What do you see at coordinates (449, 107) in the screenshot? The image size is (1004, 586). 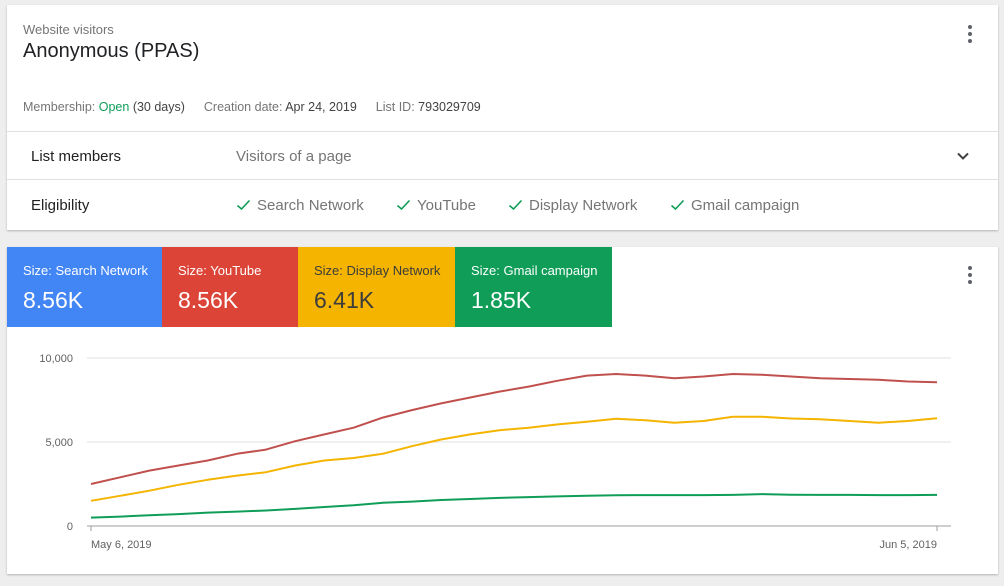 I see `list-id-value: 793029709` at bounding box center [449, 107].